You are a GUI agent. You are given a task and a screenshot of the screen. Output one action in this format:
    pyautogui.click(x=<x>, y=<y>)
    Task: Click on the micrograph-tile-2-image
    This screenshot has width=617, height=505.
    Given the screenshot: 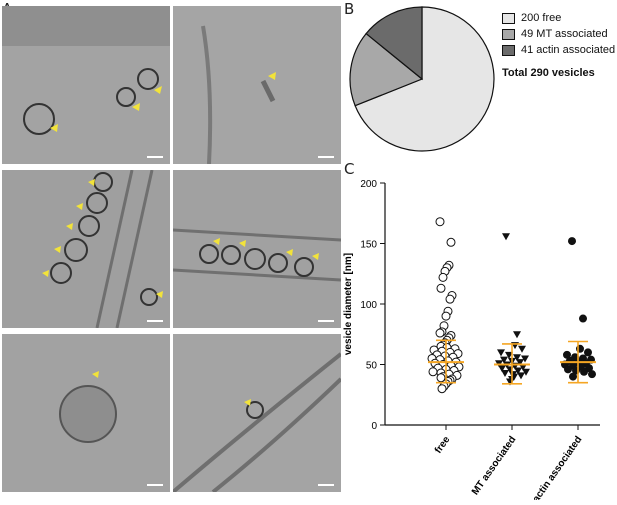 What is the action you would take?
    pyautogui.click(x=257, y=85)
    